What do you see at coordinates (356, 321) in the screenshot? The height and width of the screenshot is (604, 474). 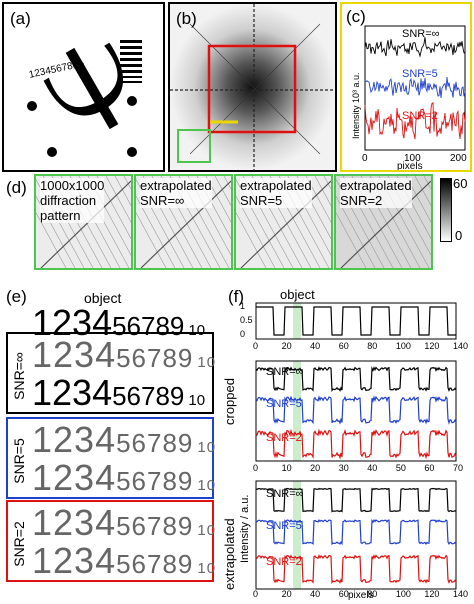 I see `object-trace` at bounding box center [356, 321].